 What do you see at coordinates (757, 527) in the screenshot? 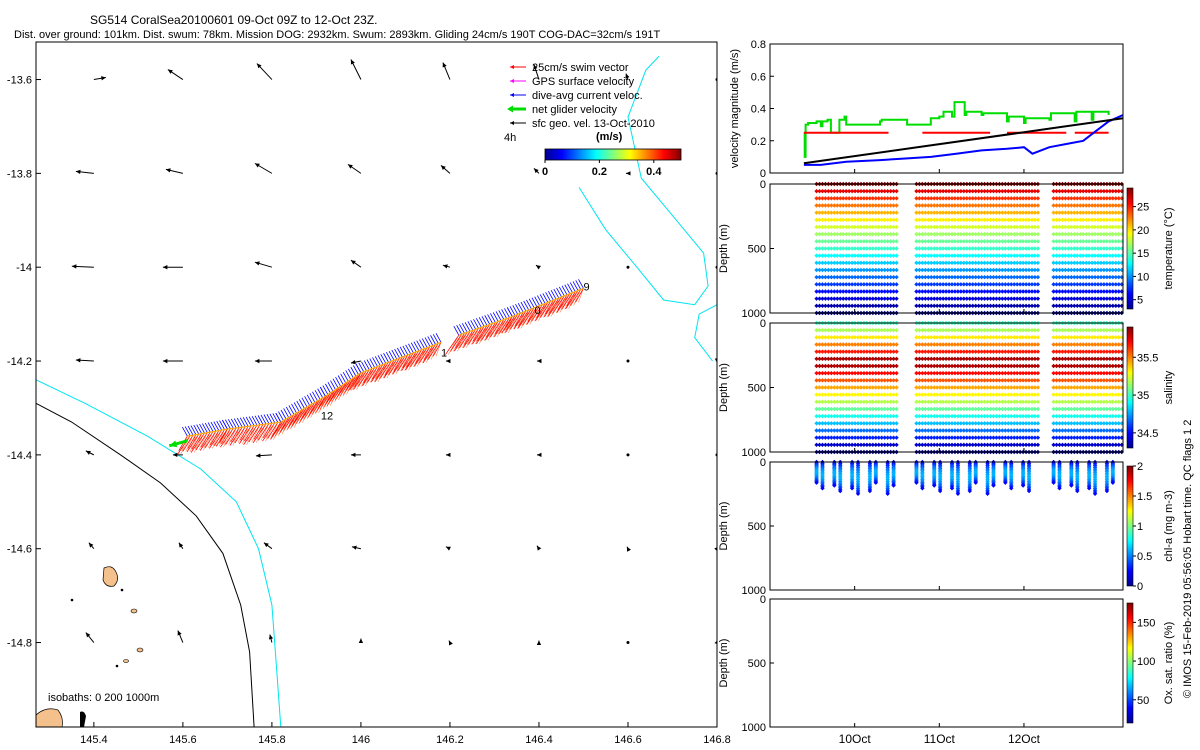
I see `y-tick-label: 500` at bounding box center [757, 527].